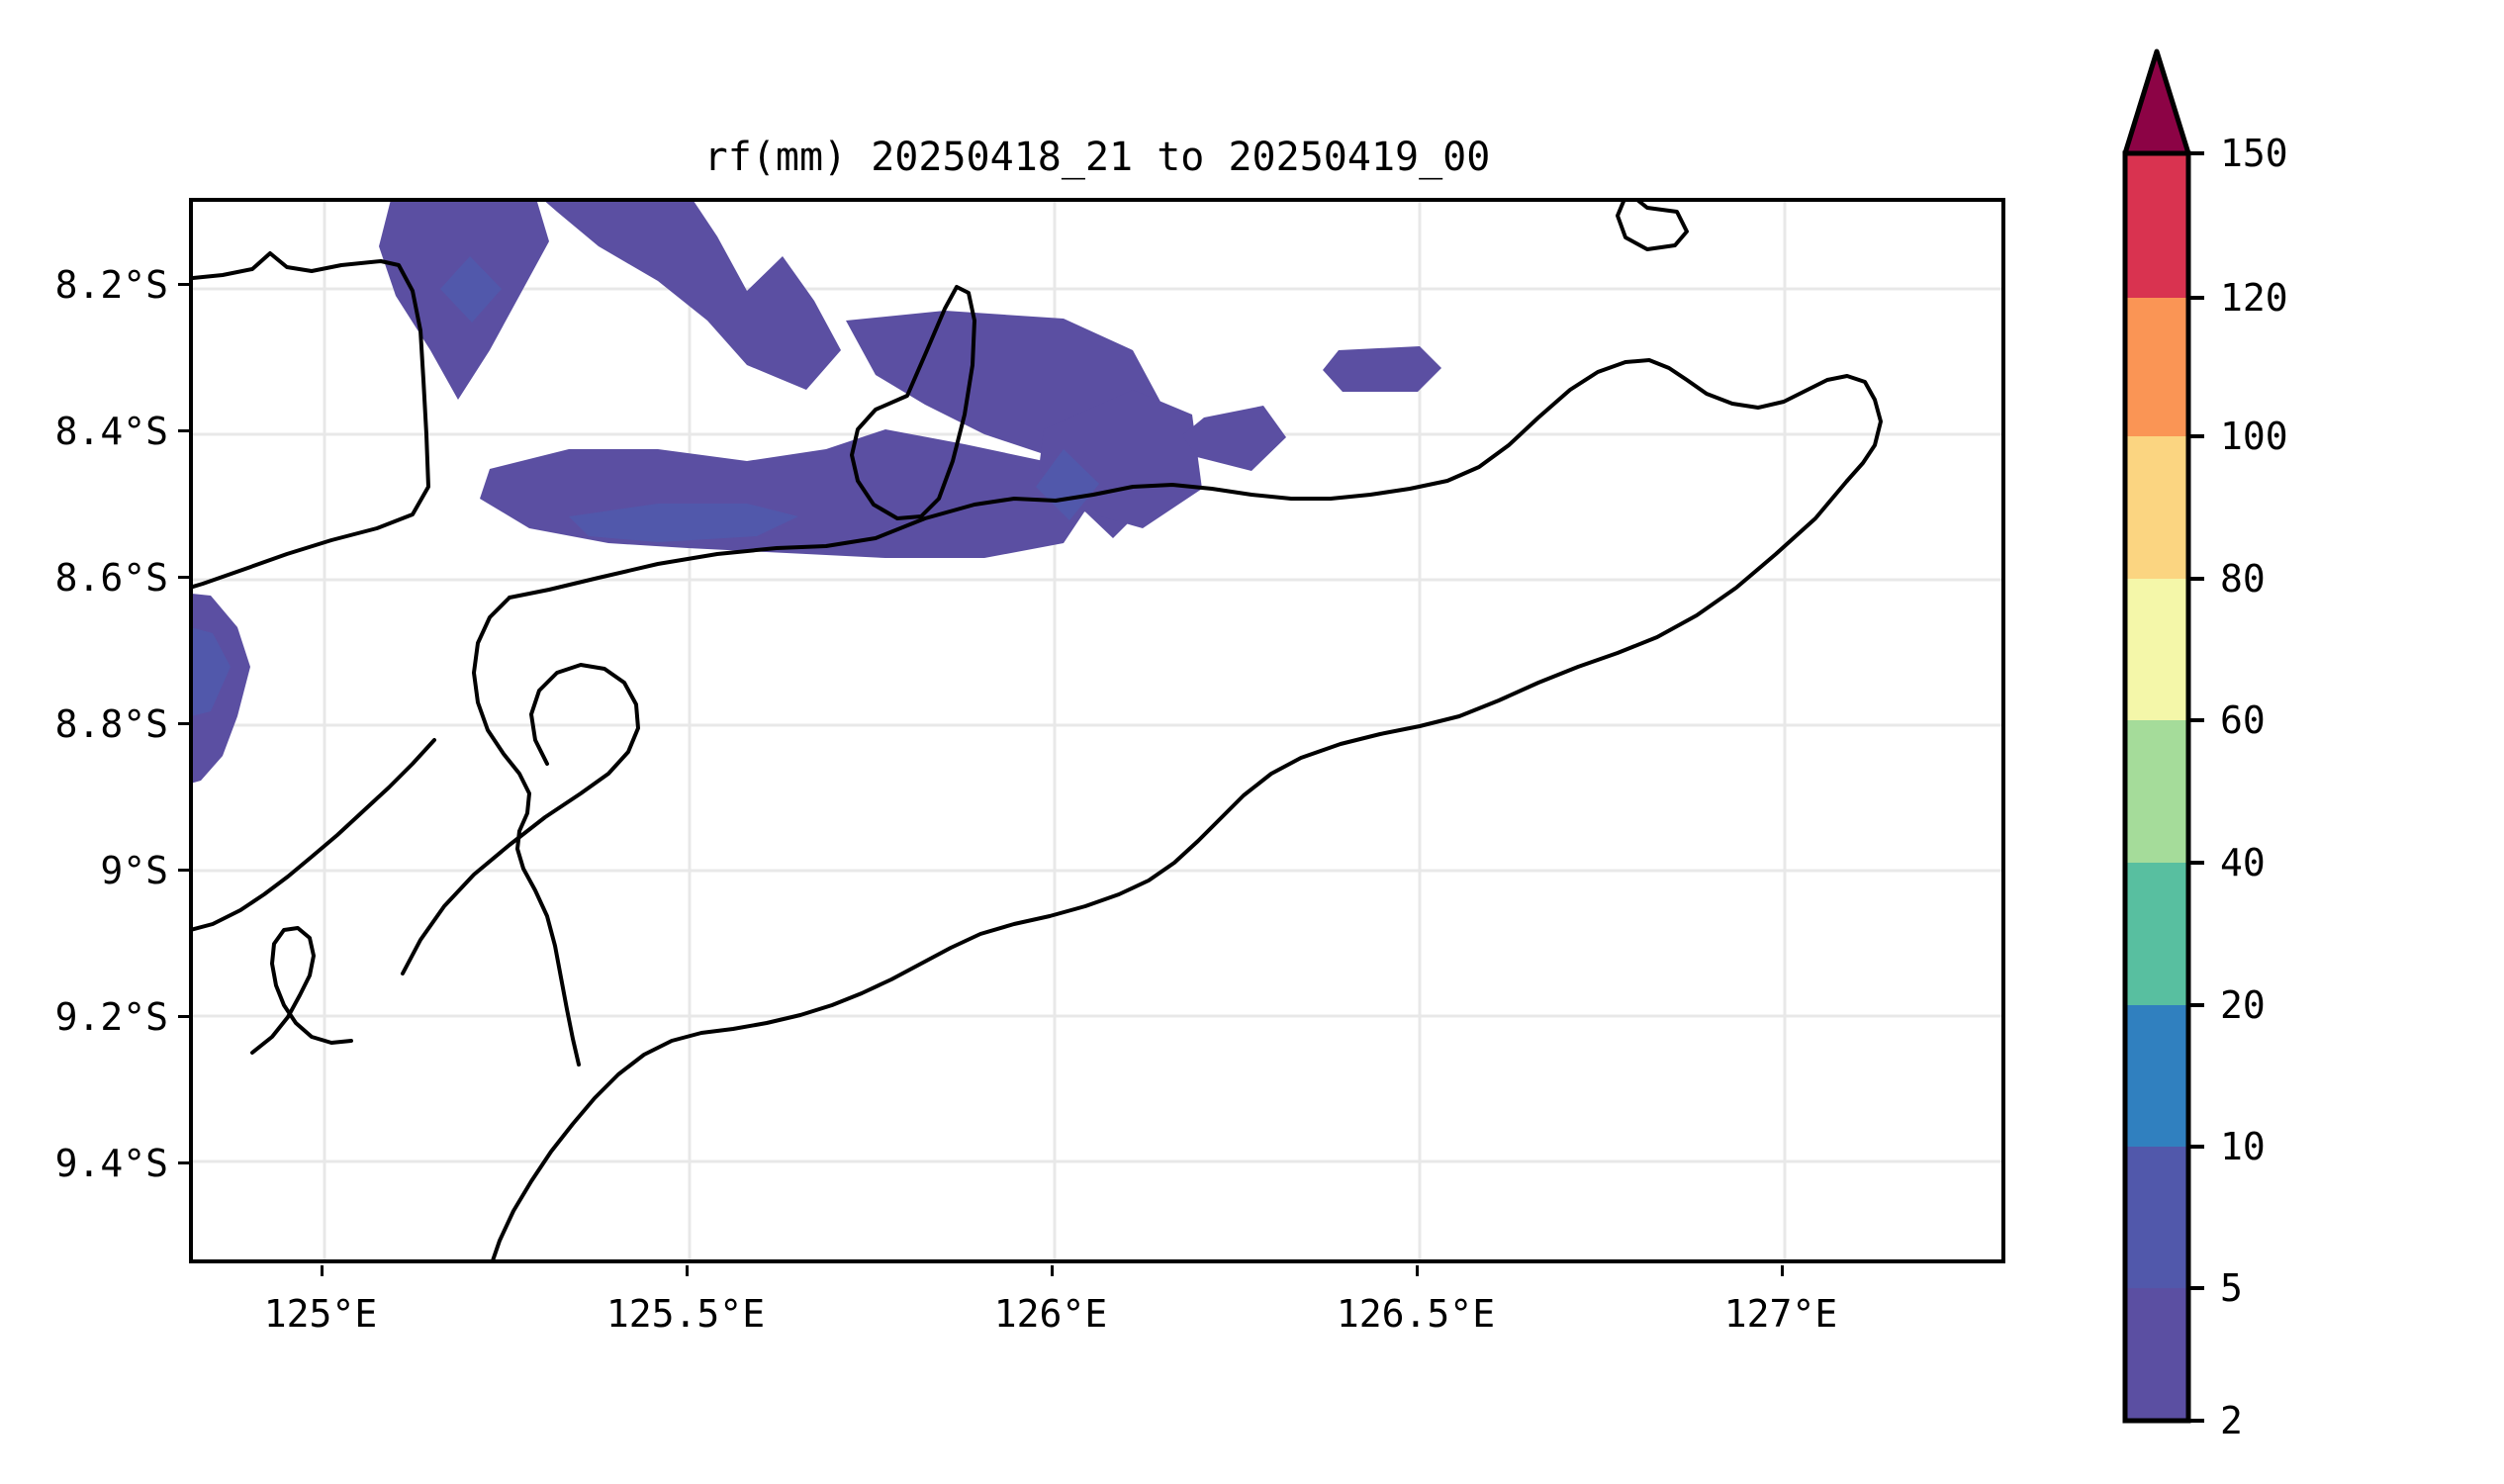  What do you see at coordinates (1780, 1314) in the screenshot?
I see `x-tick-label-127e: 127°E` at bounding box center [1780, 1314].